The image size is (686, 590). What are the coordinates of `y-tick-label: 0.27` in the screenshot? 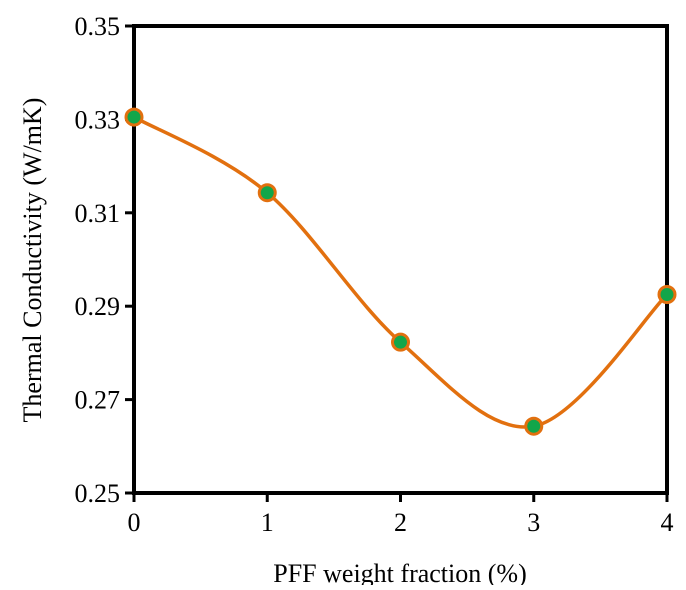 It's located at (98, 400).